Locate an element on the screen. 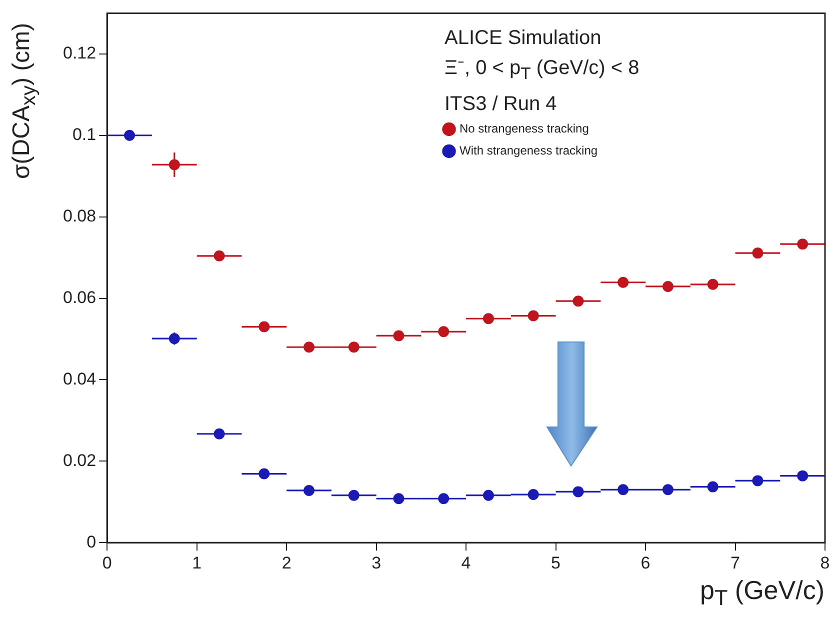 The height and width of the screenshot is (637, 835). annotation: Ξ⁻, 0 < p$_{T}$ (GeV/c) < 8 is located at coordinates (542, 71).